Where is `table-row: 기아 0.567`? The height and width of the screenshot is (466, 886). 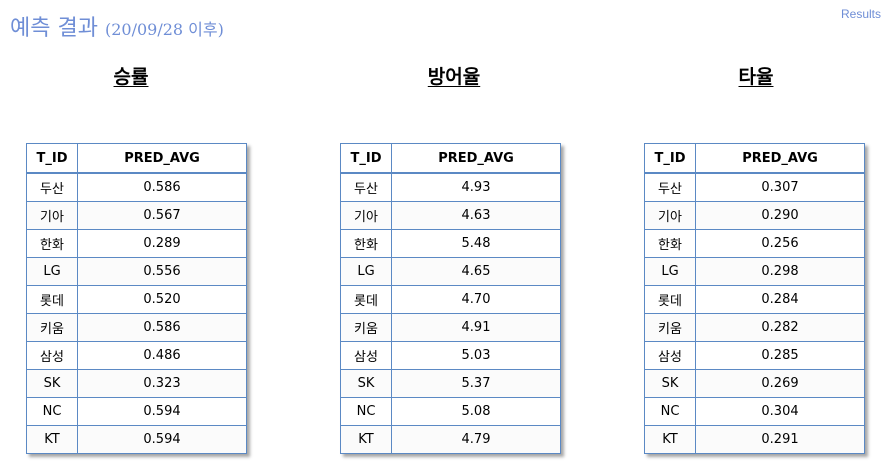
table-row: 기아 0.567 is located at coordinates (136, 215).